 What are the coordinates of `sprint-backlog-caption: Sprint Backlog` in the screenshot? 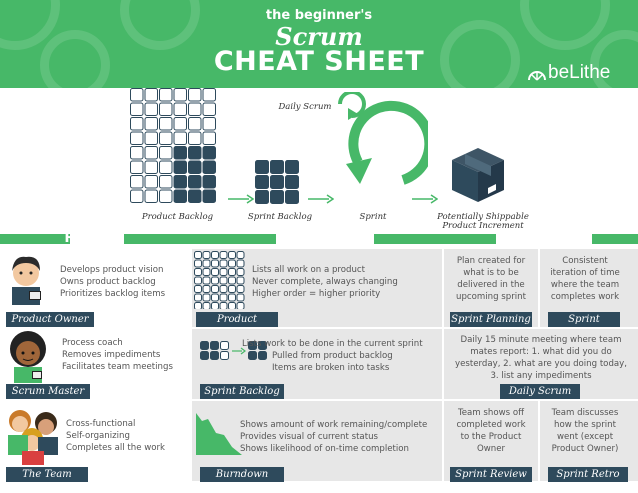 It's located at (280, 217).